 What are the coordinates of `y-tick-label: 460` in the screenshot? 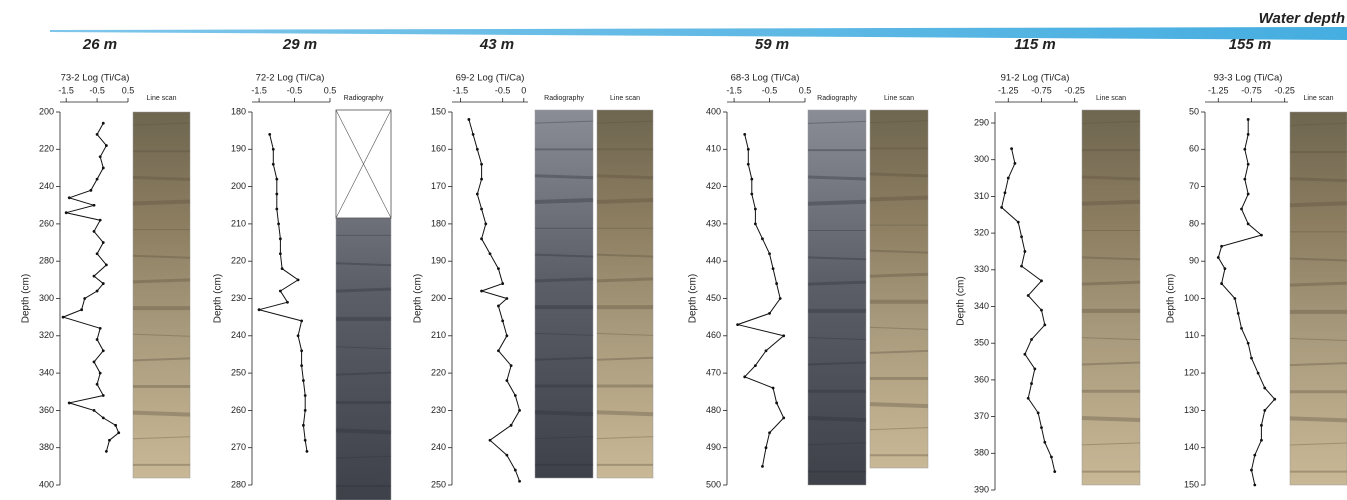 It's located at (713, 335).